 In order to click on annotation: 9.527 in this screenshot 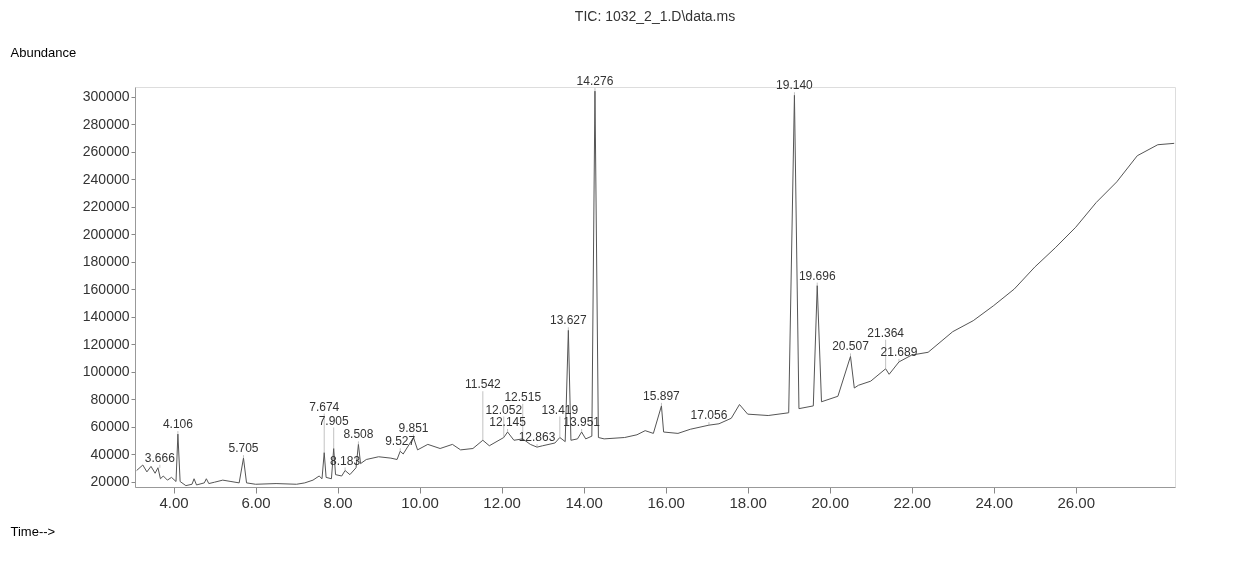, I will do `click(400, 441)`.